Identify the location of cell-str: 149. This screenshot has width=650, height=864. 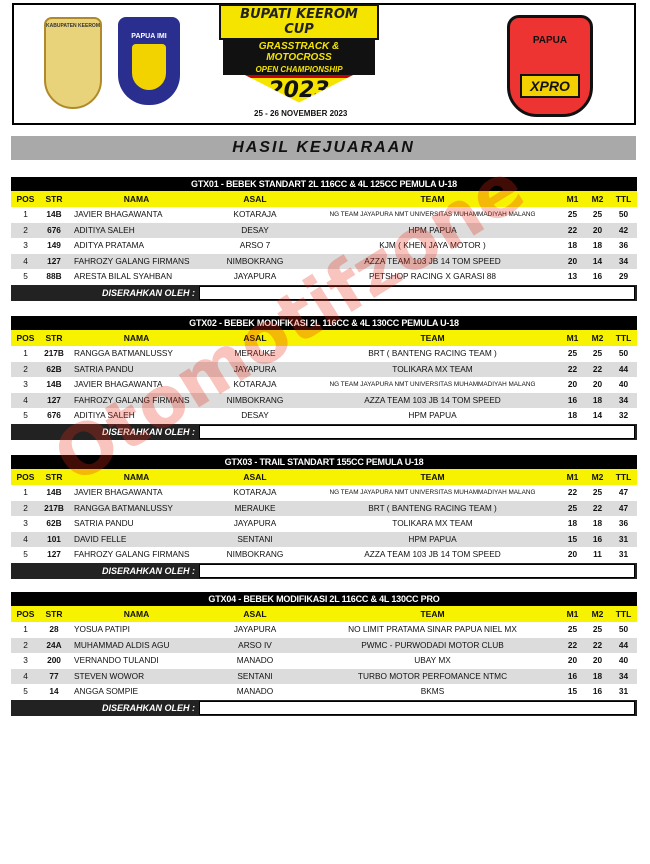
(54, 245).